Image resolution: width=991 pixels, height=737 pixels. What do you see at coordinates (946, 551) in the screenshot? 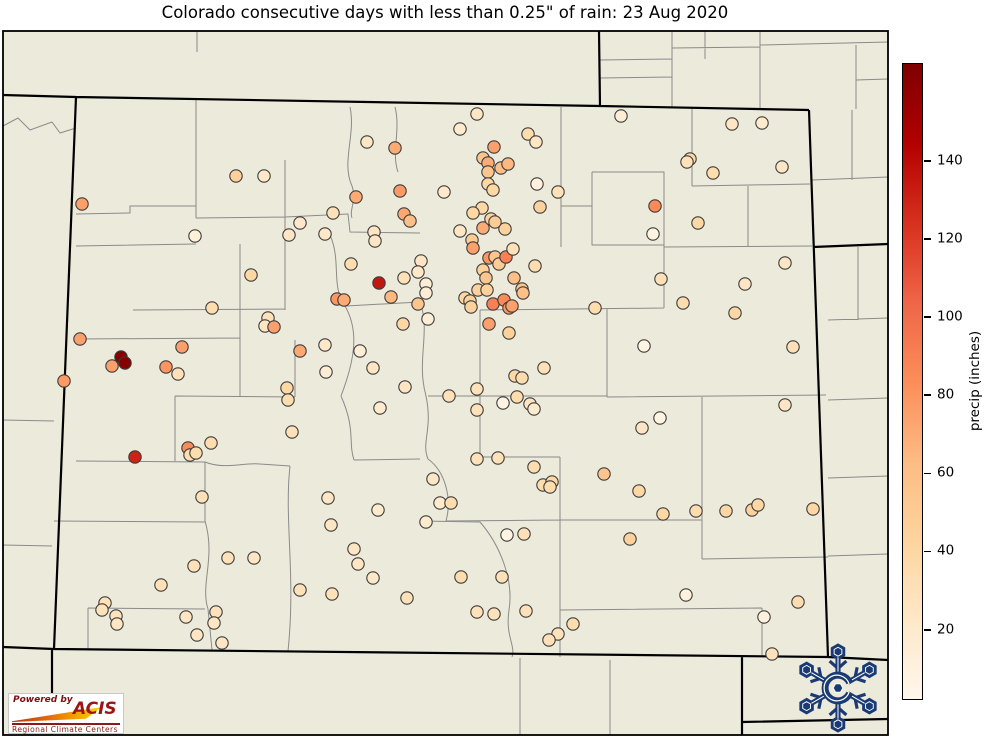
I see `colorbar-tick-label: 40` at bounding box center [946, 551].